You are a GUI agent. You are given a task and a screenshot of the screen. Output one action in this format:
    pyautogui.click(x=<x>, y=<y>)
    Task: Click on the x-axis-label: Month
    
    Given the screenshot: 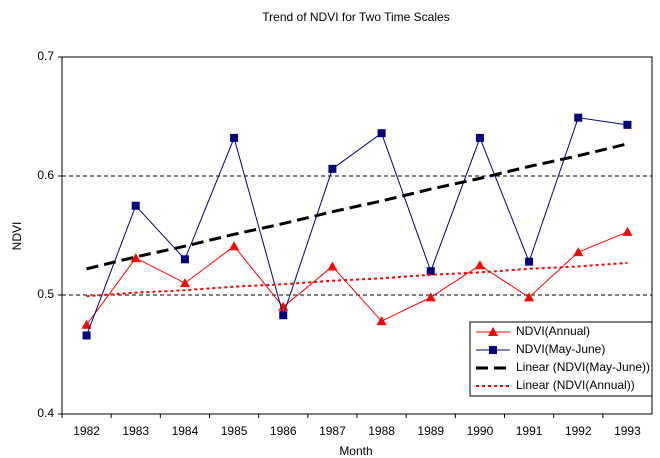 What is the action you would take?
    pyautogui.click(x=355, y=451)
    